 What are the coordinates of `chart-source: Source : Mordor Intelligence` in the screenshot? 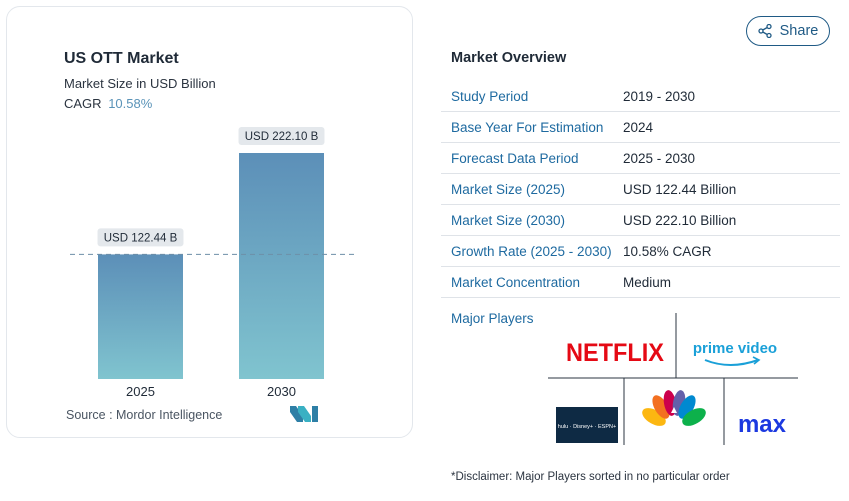 It's located at (144, 415).